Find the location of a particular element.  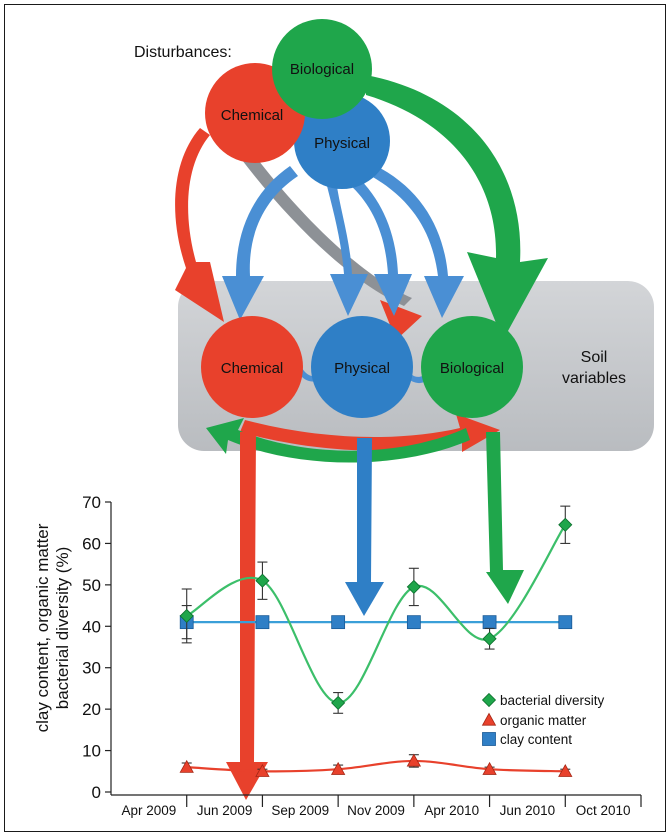

y-axis-label-line2: bacterial diversity (%) is located at coordinates (62, 628).